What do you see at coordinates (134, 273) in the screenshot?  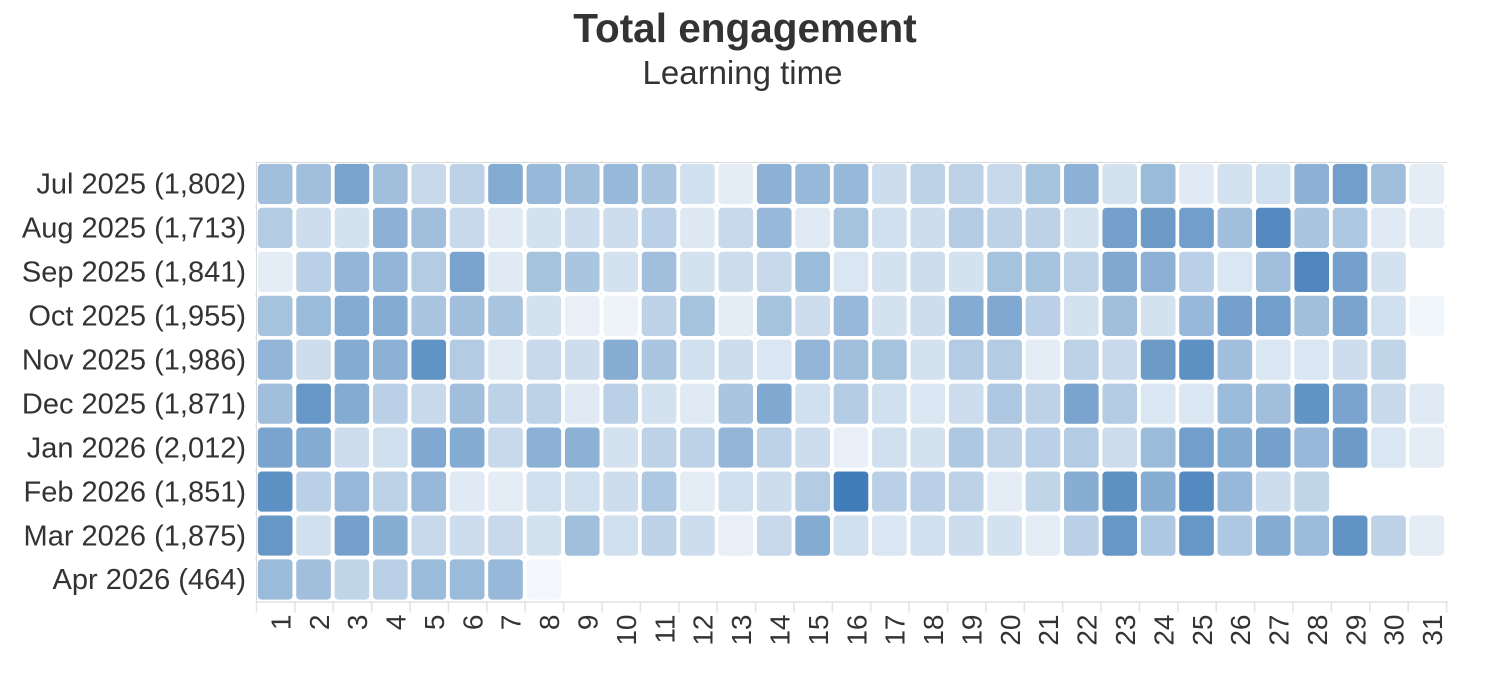 I see `svg-text: Sep 2025 (1,841)` at bounding box center [134, 273].